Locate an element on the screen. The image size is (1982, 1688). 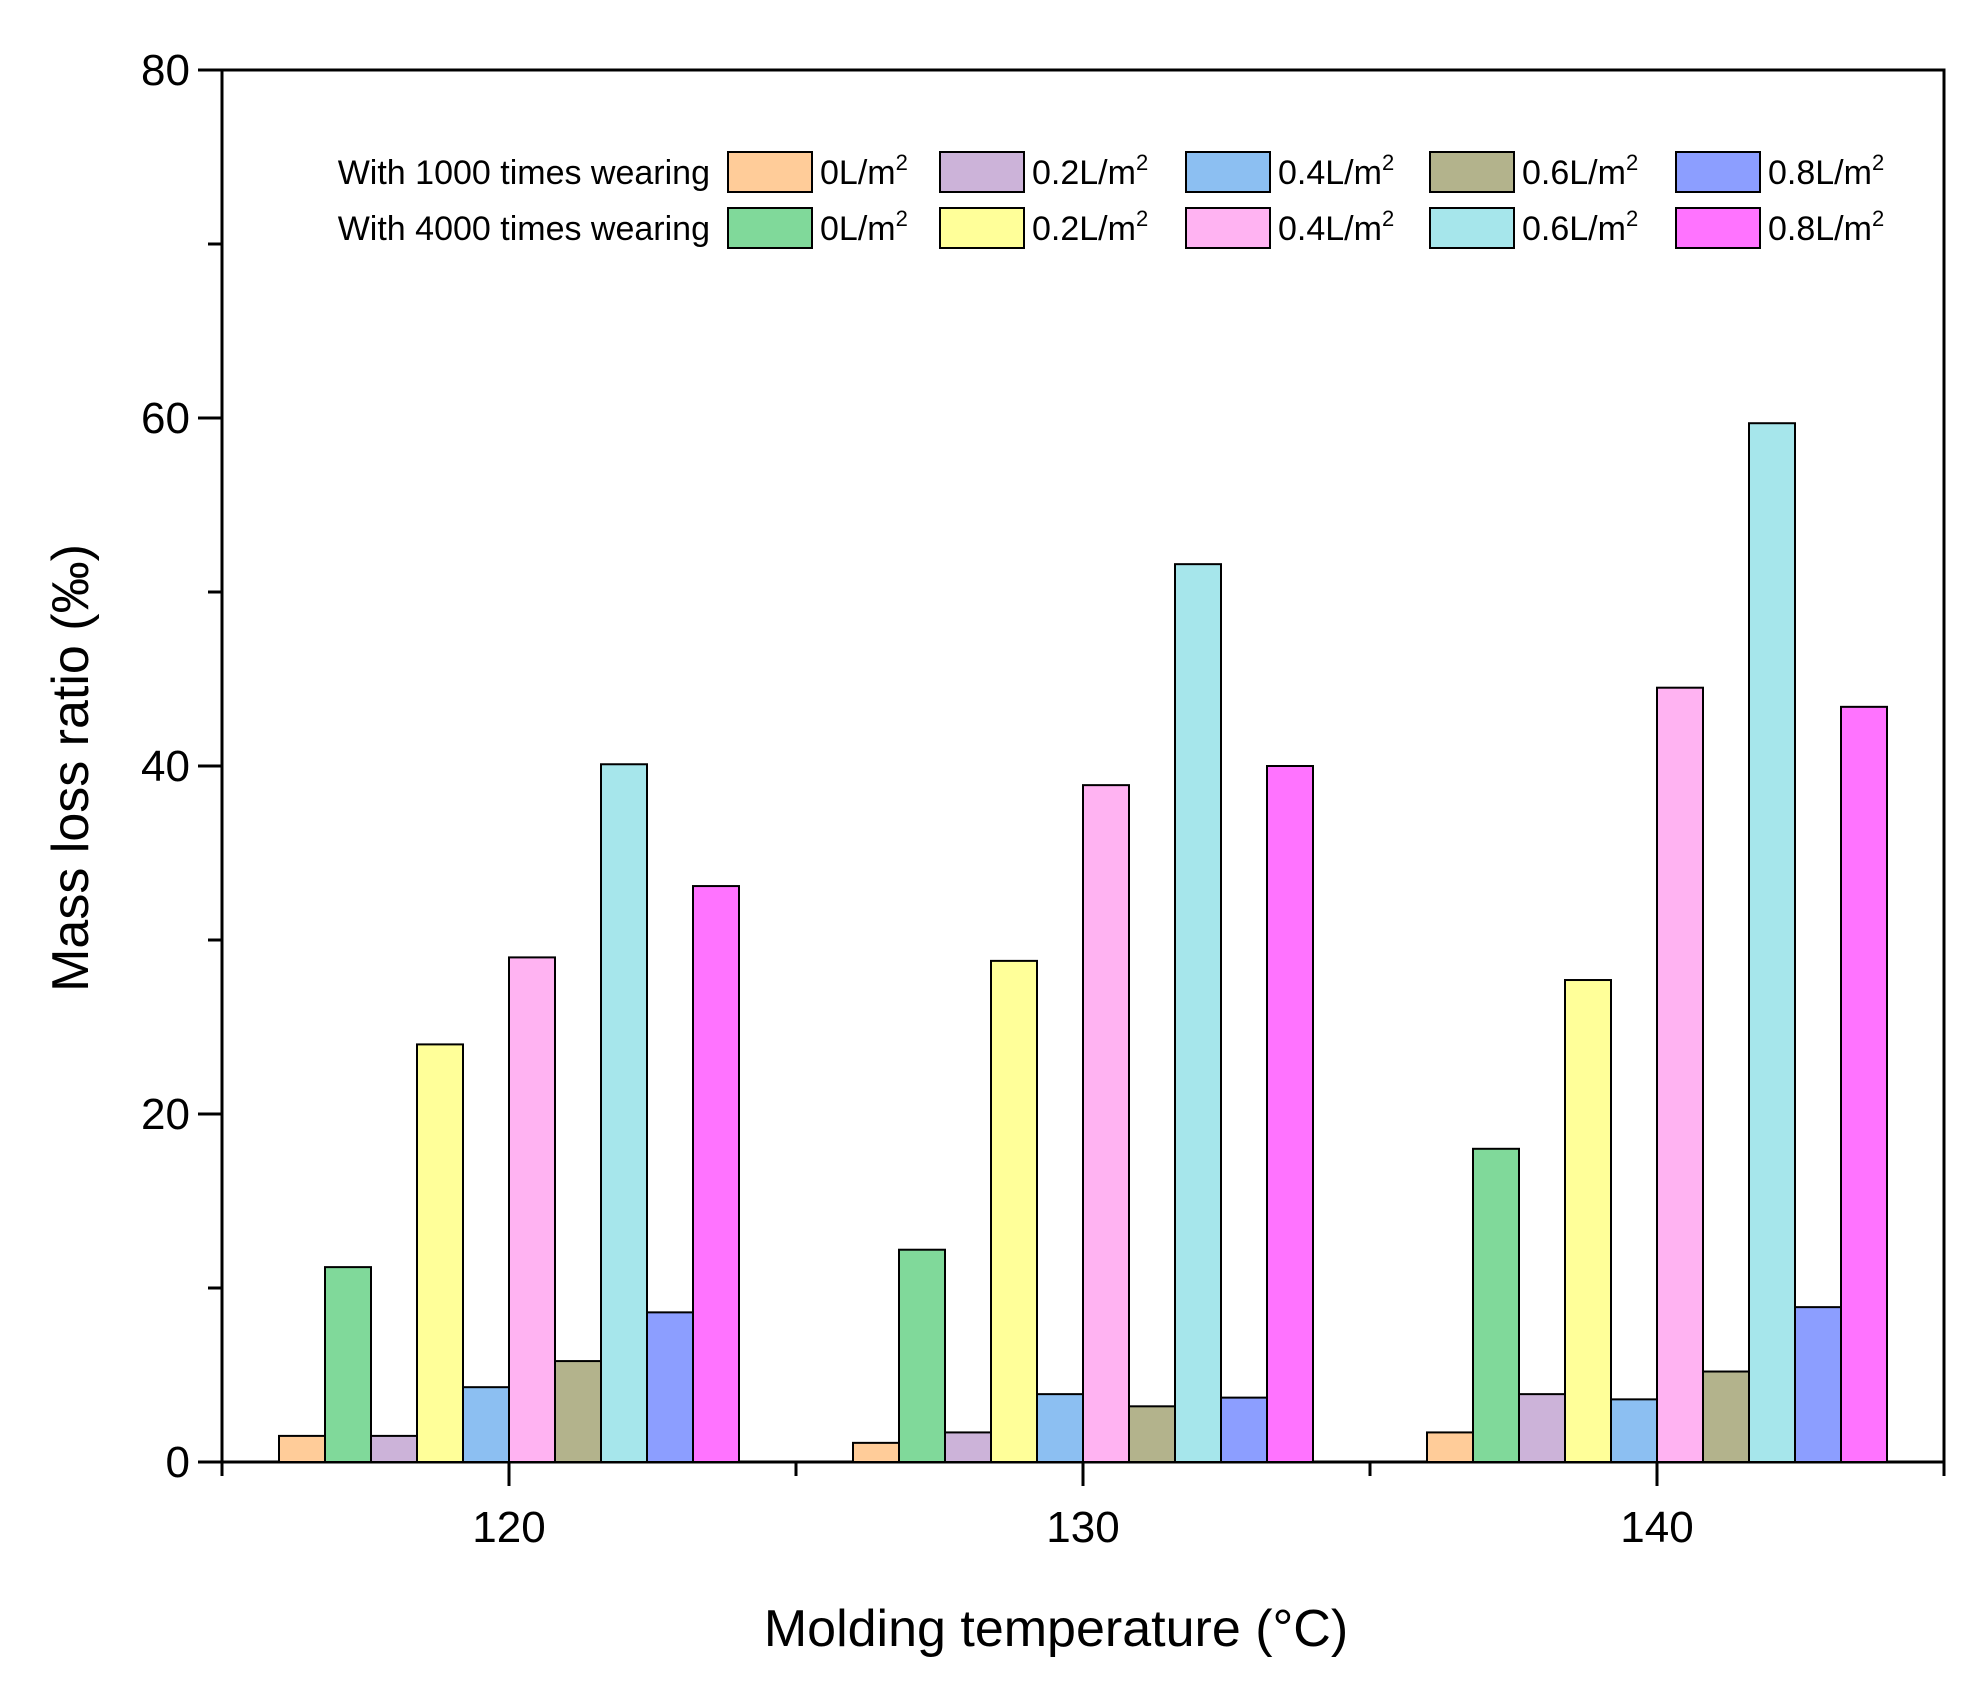
x-tick-label: 130 is located at coordinates (1082, 1527).